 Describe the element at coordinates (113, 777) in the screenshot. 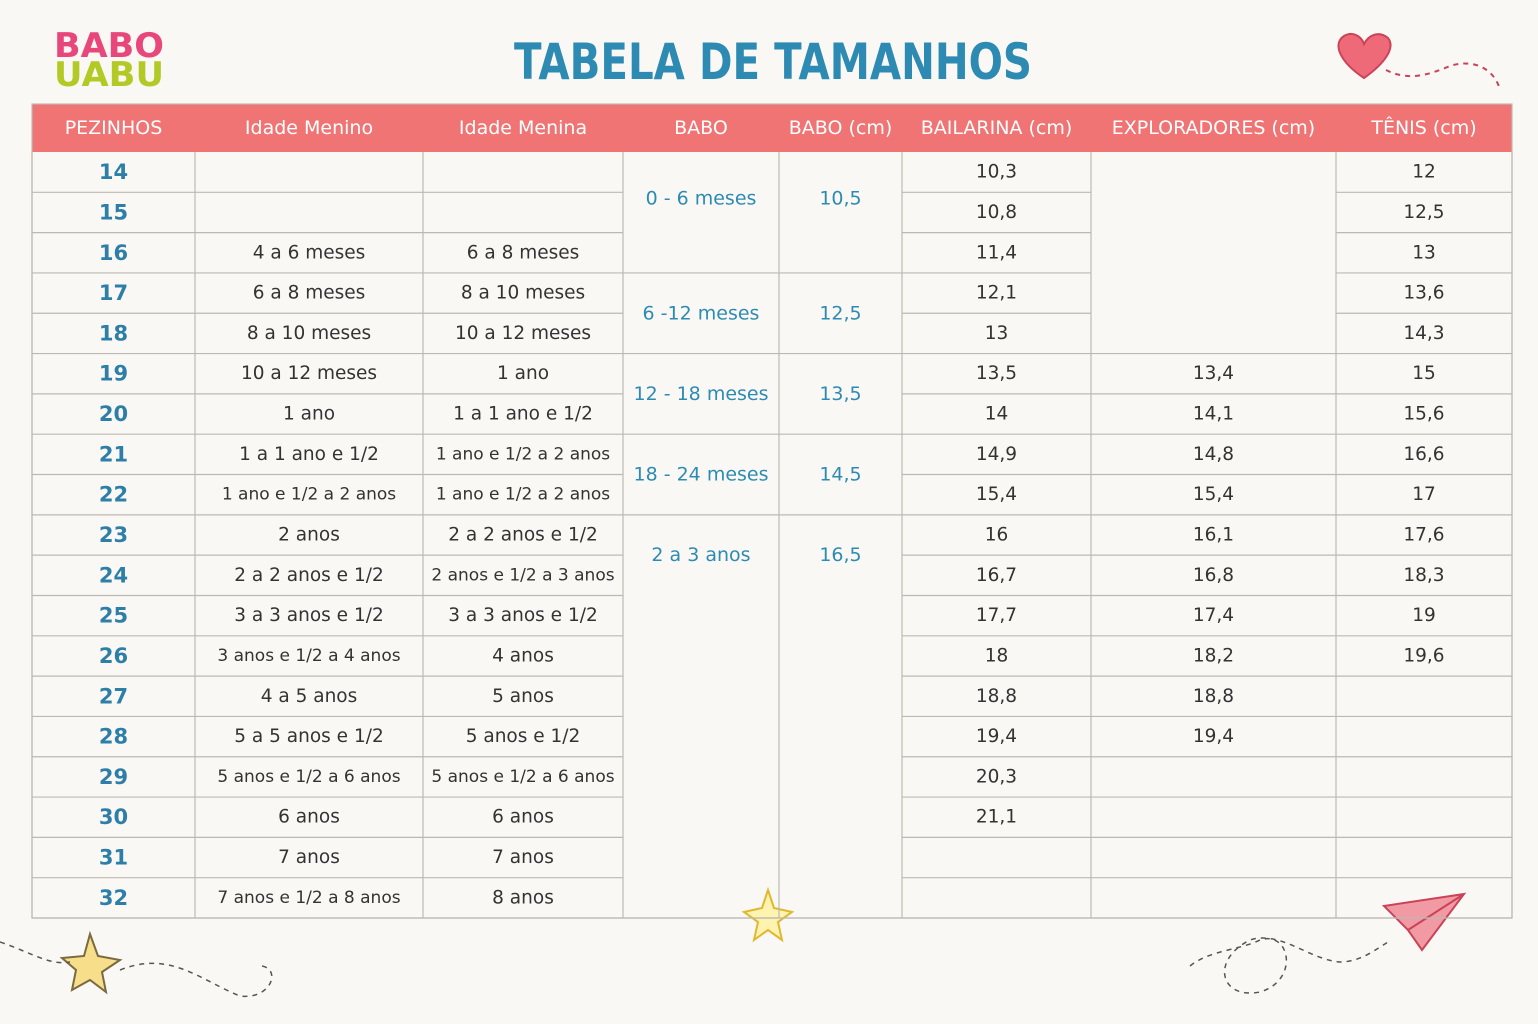

I see `size-cell: 29` at that location.